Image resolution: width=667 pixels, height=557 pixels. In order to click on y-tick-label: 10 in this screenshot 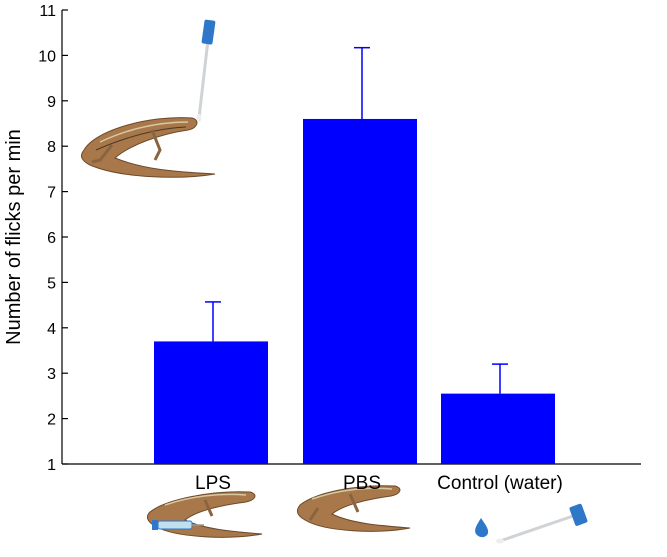, I will do `click(47, 56)`.